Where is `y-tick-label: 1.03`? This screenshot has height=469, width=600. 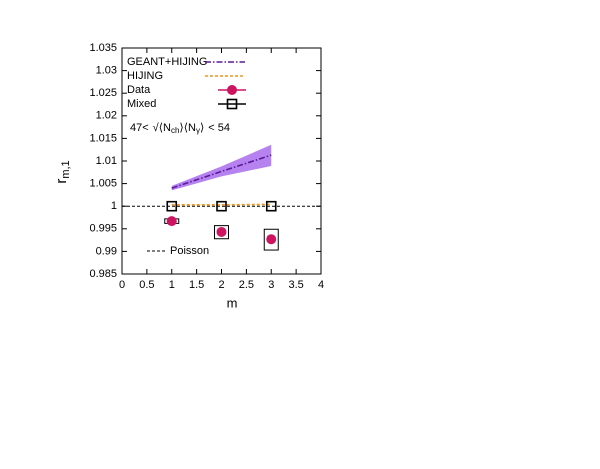
y-tick-label: 1.03 is located at coordinates (106, 71).